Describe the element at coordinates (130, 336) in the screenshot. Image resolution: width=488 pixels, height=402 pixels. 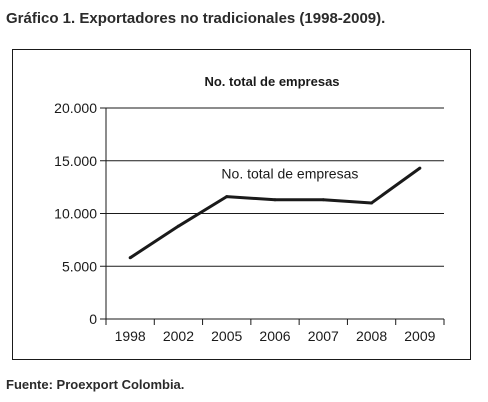
I see `x-tick-label: 1998` at that location.